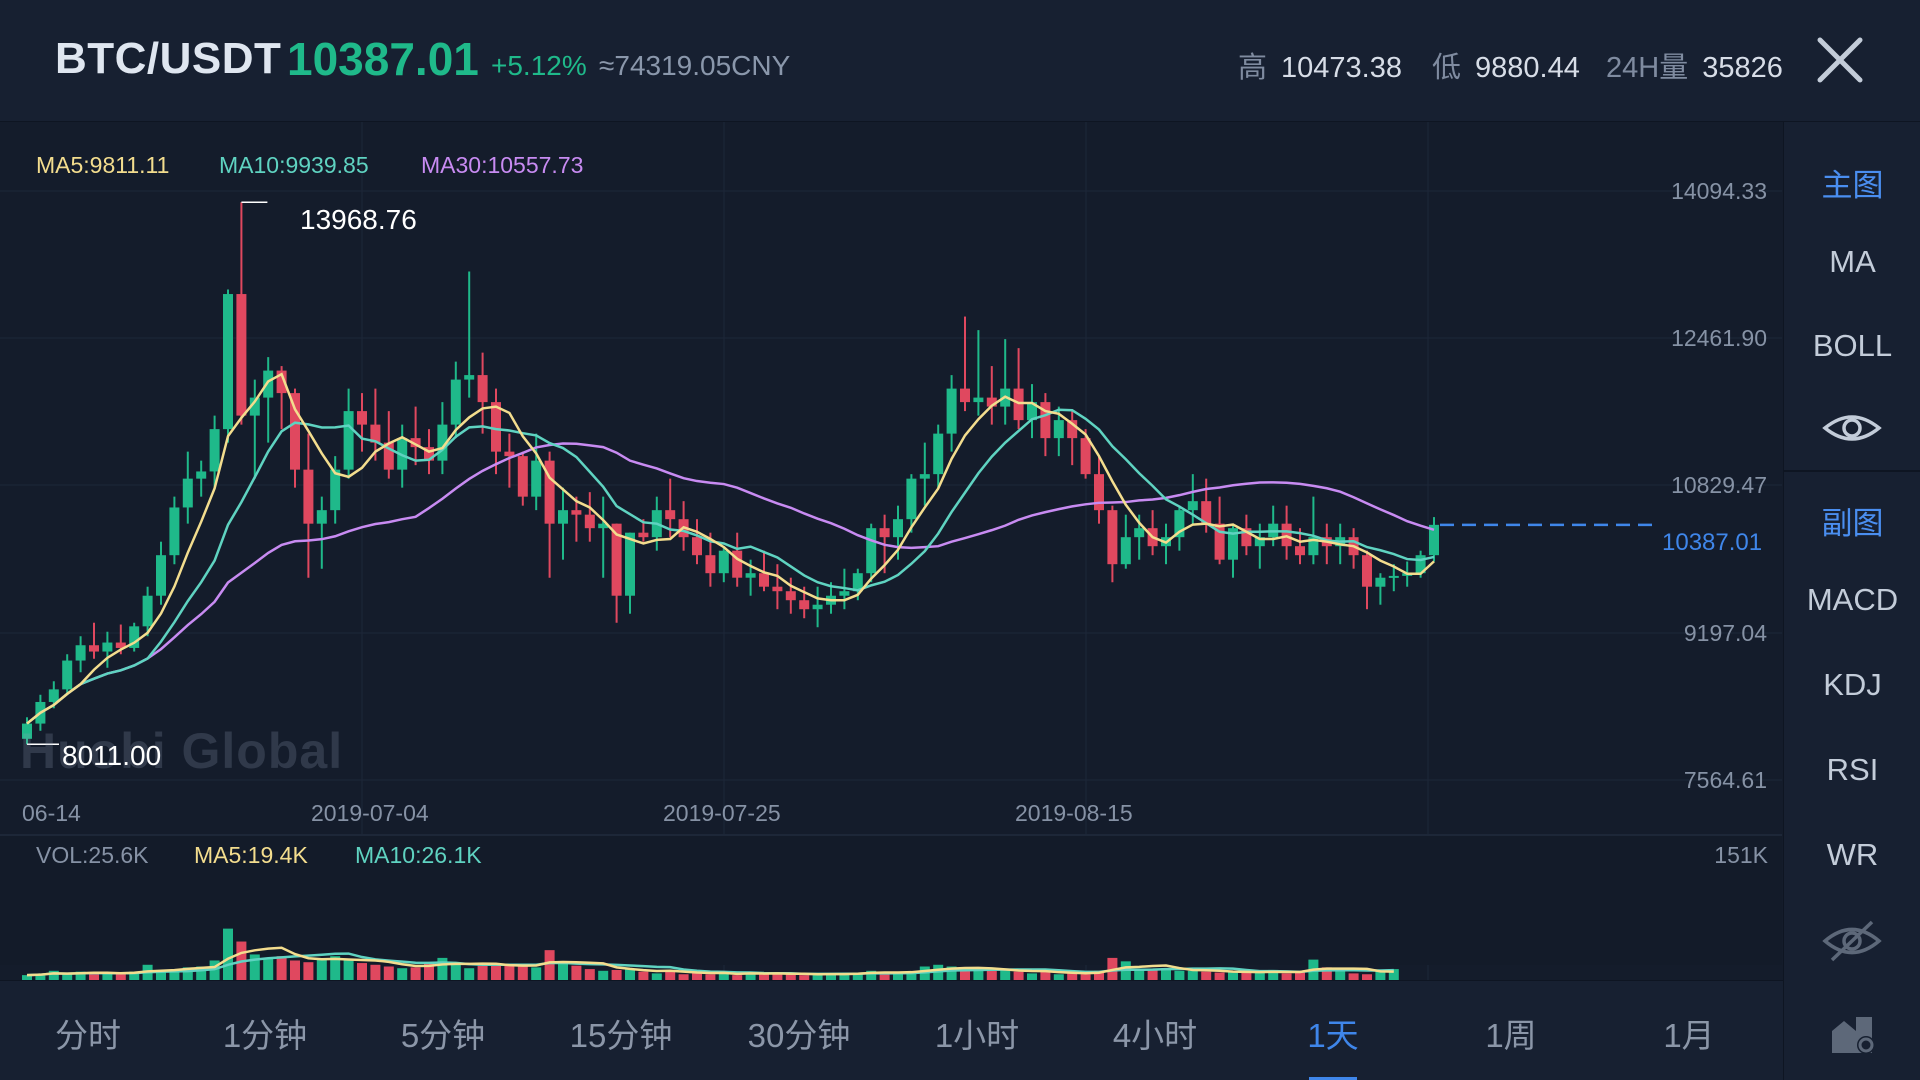  Describe the element at coordinates (1333, 1035) in the screenshot. I see `timeframe-tab-active: 1天` at that location.